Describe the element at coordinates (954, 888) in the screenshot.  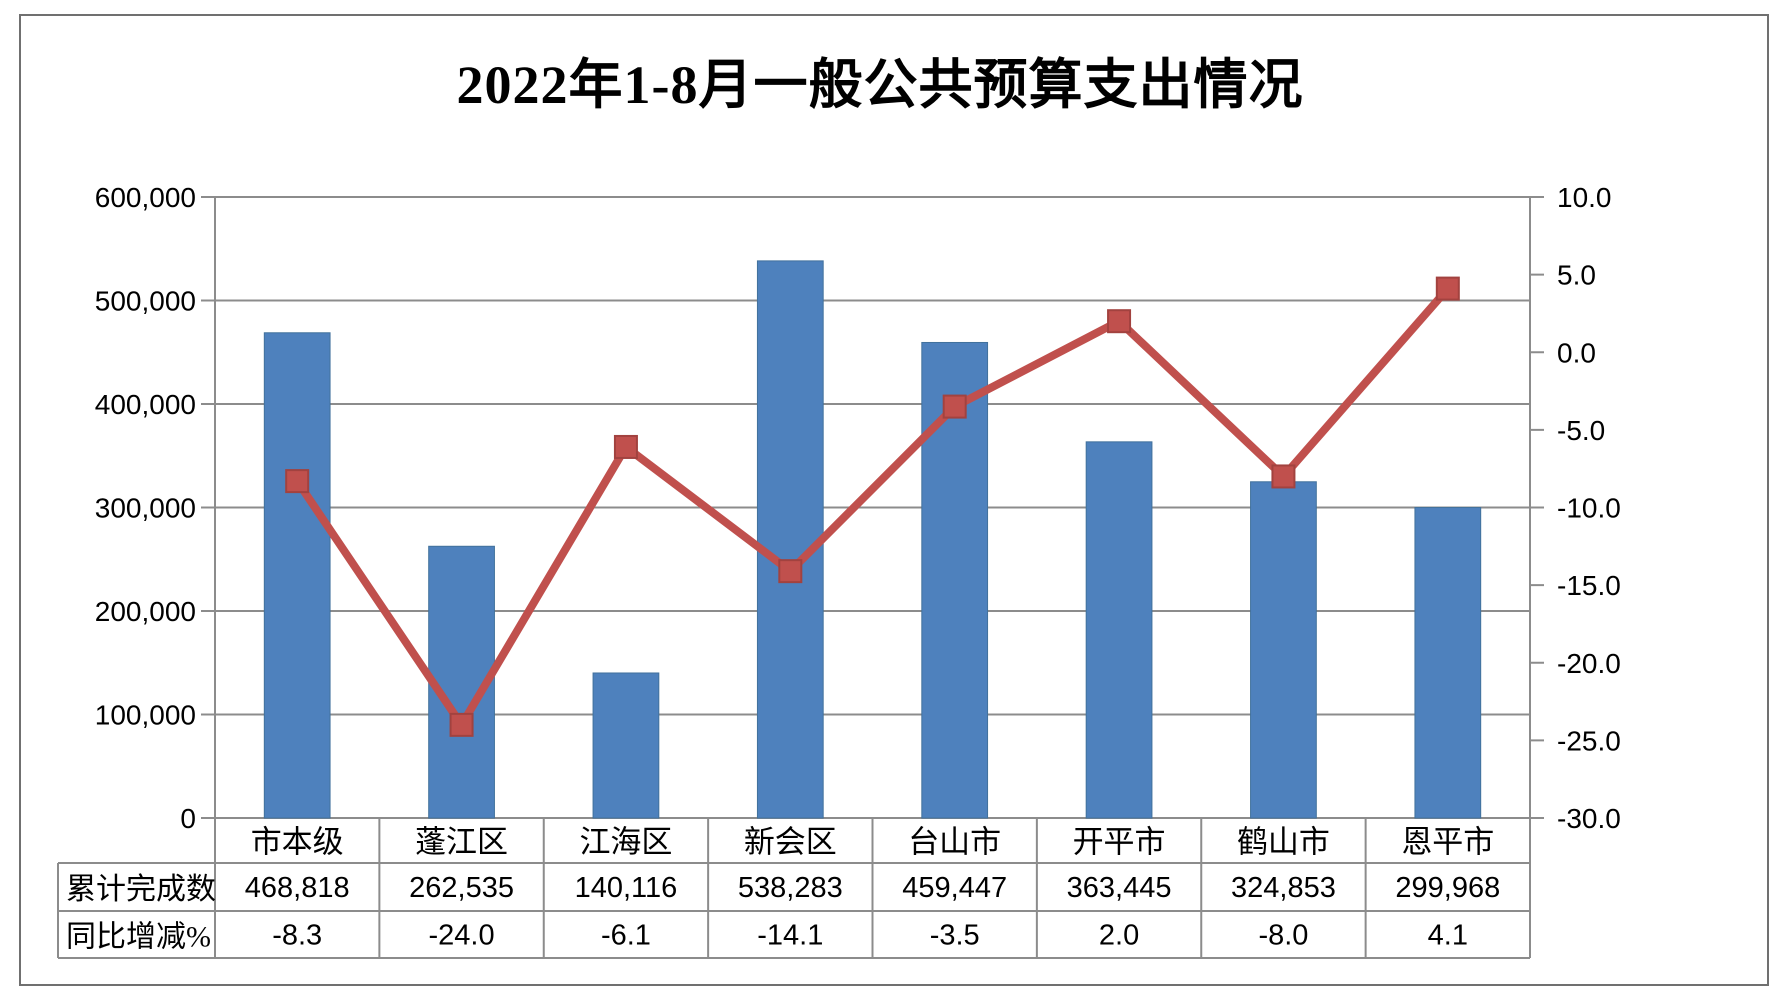
I see `table-cell-value: 459,447` at that location.